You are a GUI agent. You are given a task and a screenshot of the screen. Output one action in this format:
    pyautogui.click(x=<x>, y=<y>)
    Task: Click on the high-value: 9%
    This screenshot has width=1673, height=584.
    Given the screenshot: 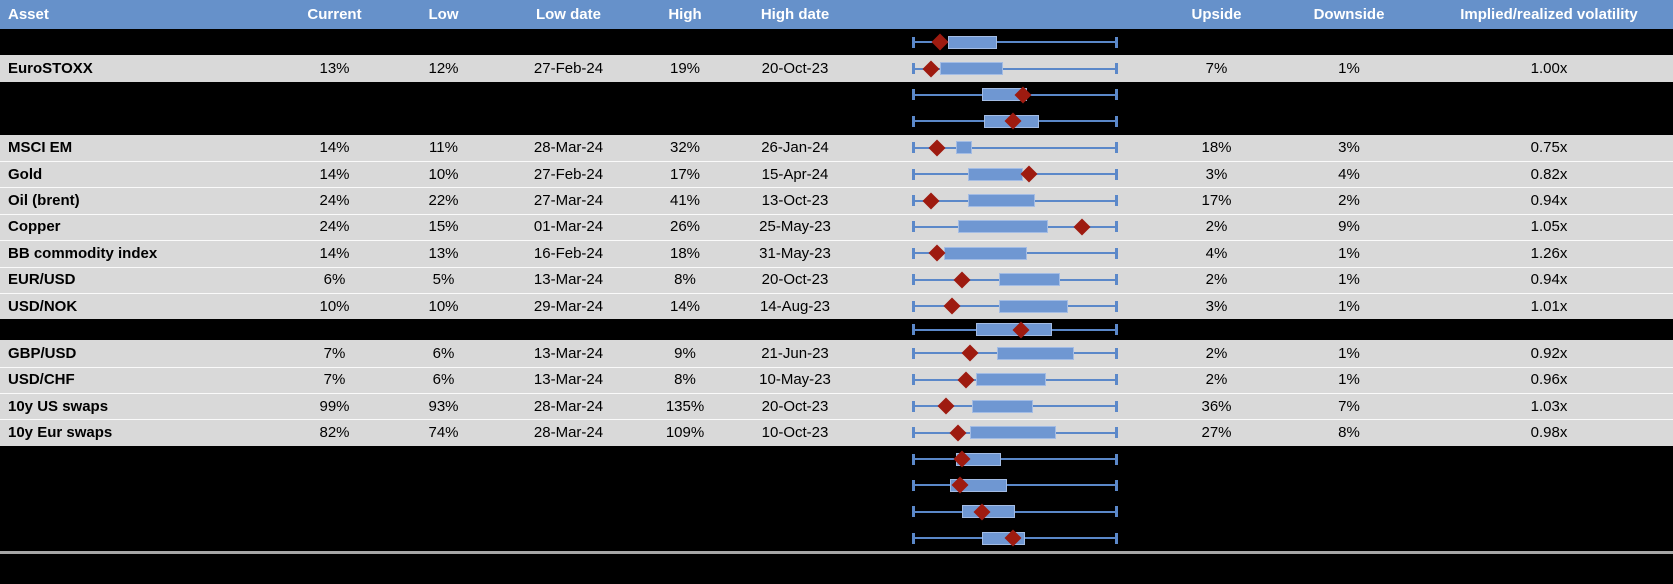 What is the action you would take?
    pyautogui.click(x=685, y=353)
    